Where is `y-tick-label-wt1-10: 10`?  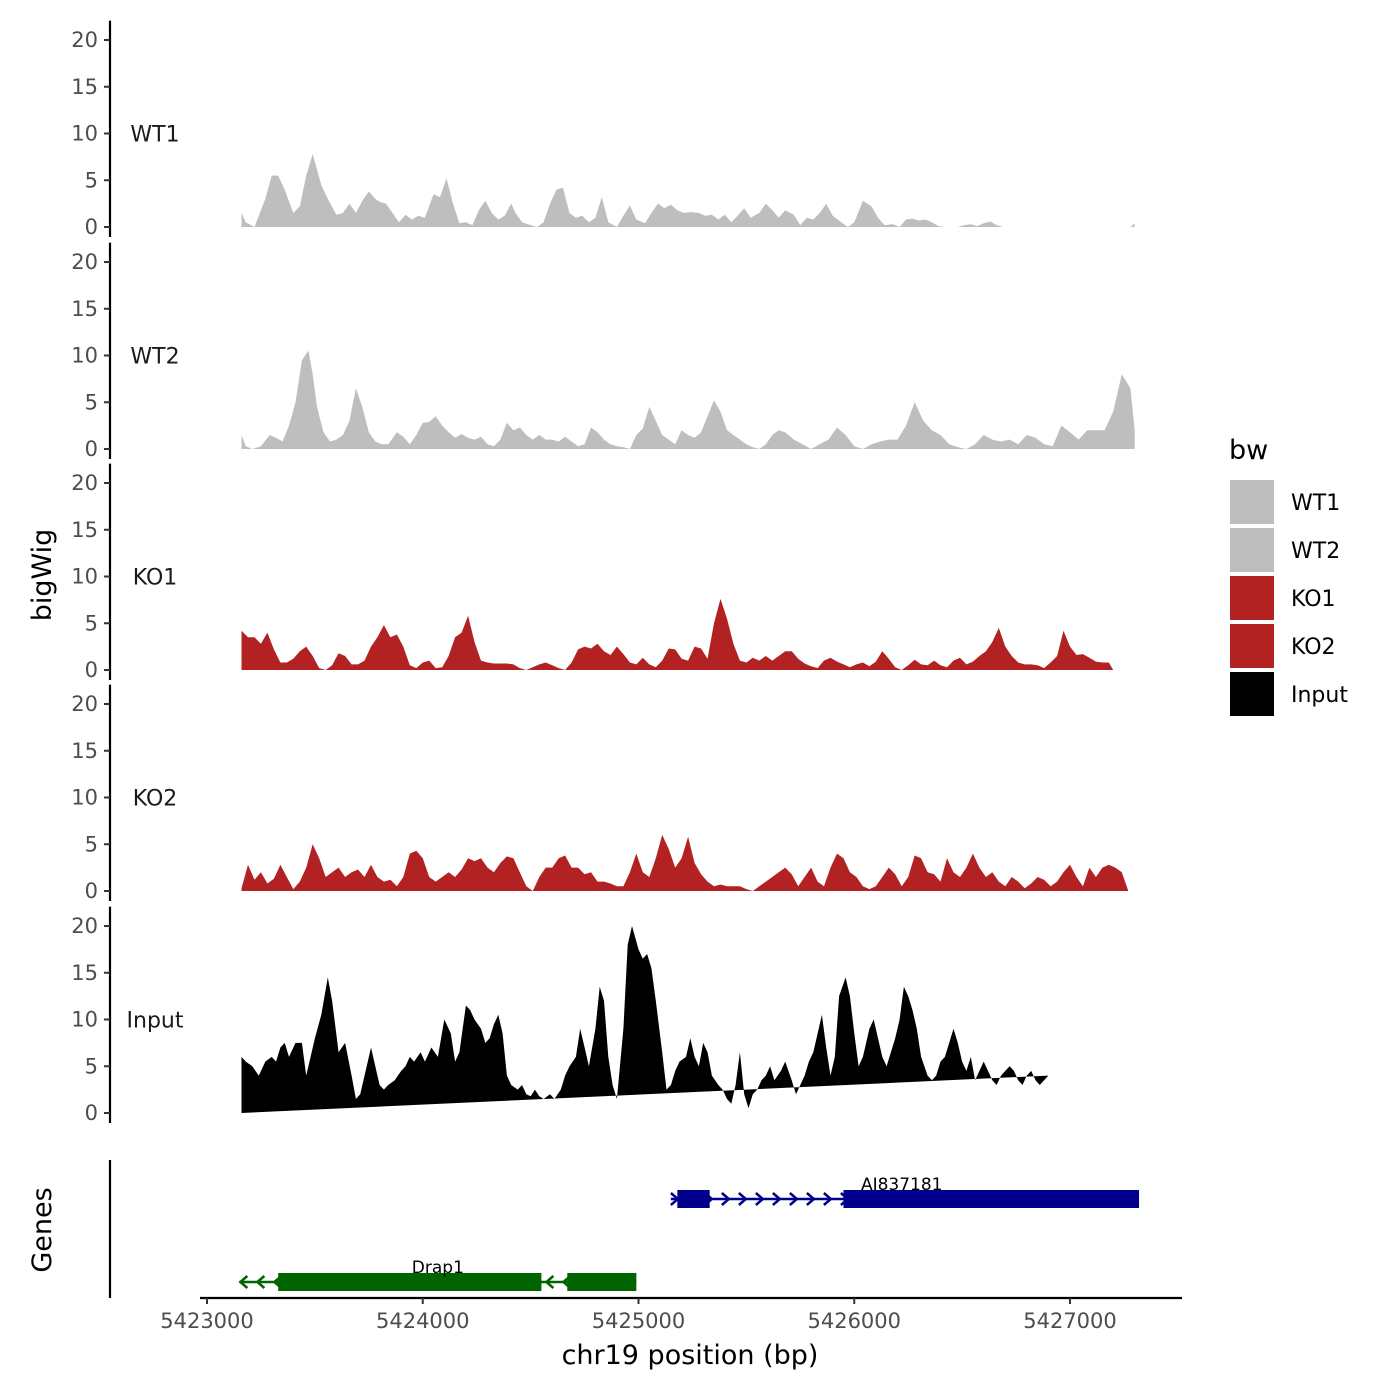 y-tick-label-wt1-10: 10 is located at coordinates (84, 134).